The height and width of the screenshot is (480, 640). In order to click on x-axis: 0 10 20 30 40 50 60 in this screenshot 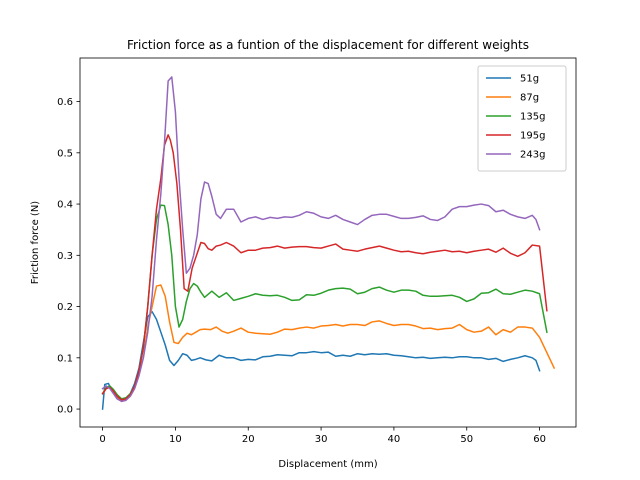, I will do `click(322, 436)`.